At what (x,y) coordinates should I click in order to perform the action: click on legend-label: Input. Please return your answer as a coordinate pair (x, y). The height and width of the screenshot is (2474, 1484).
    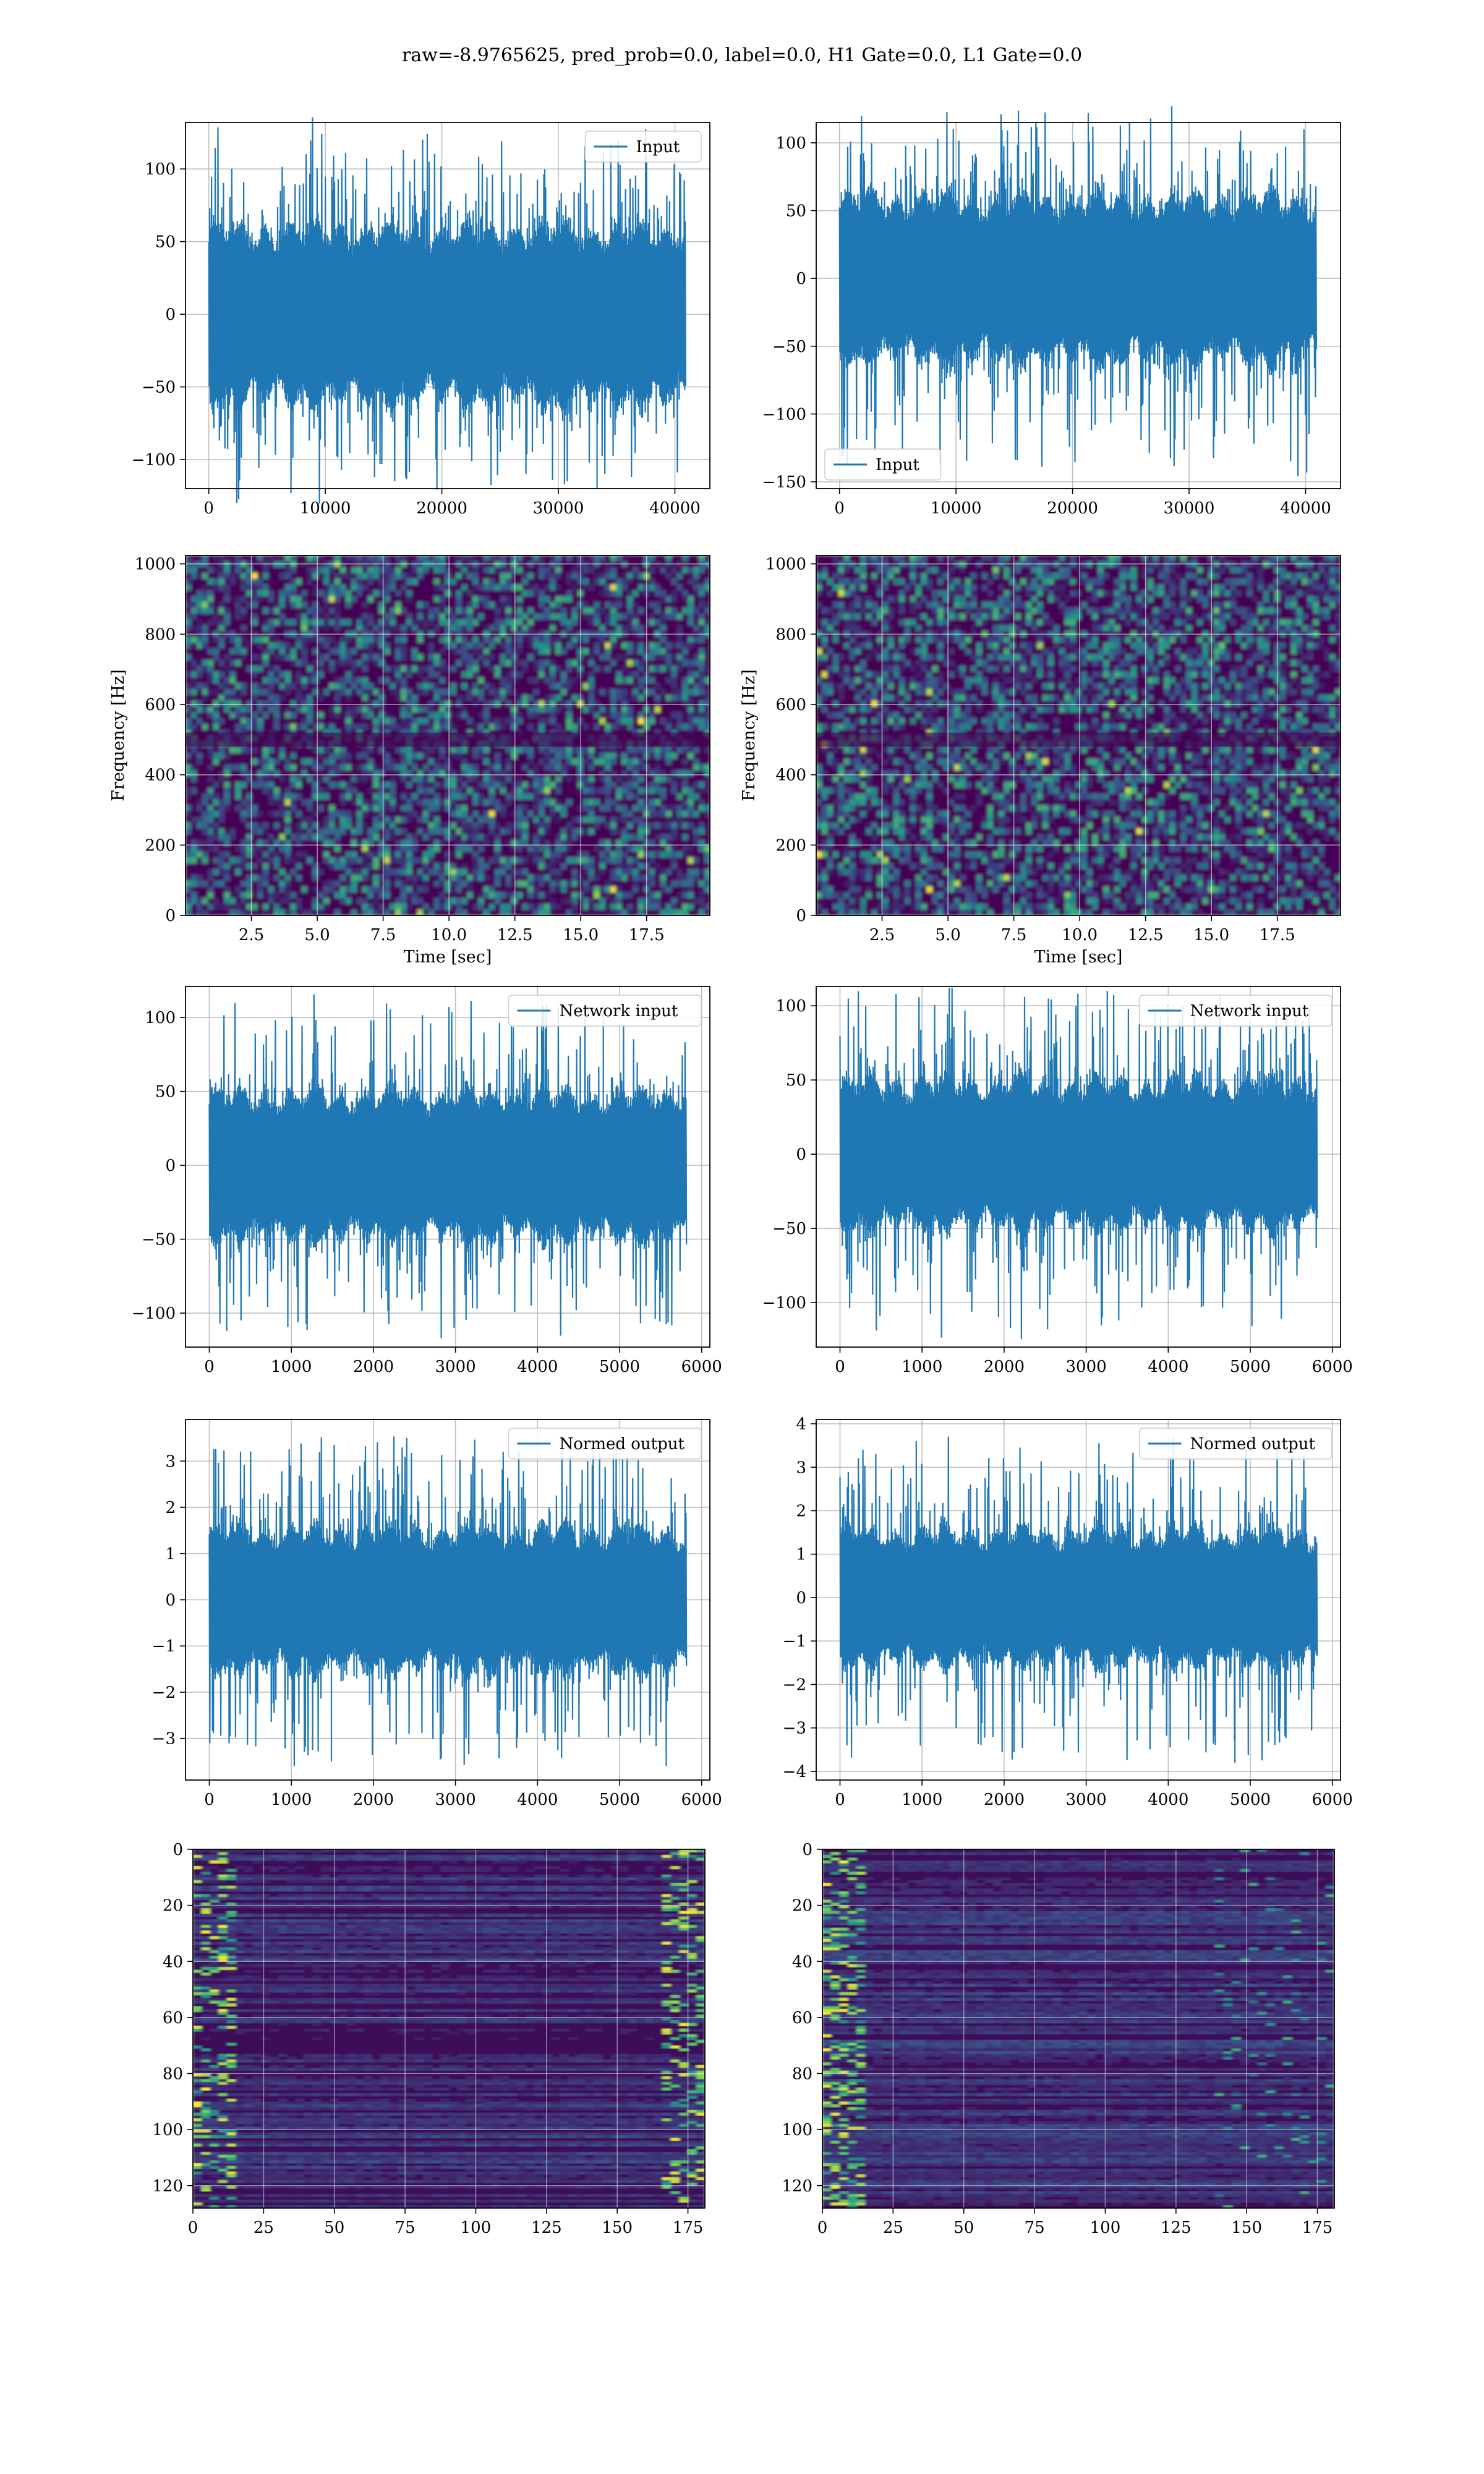
    Looking at the image, I should click on (897, 465).